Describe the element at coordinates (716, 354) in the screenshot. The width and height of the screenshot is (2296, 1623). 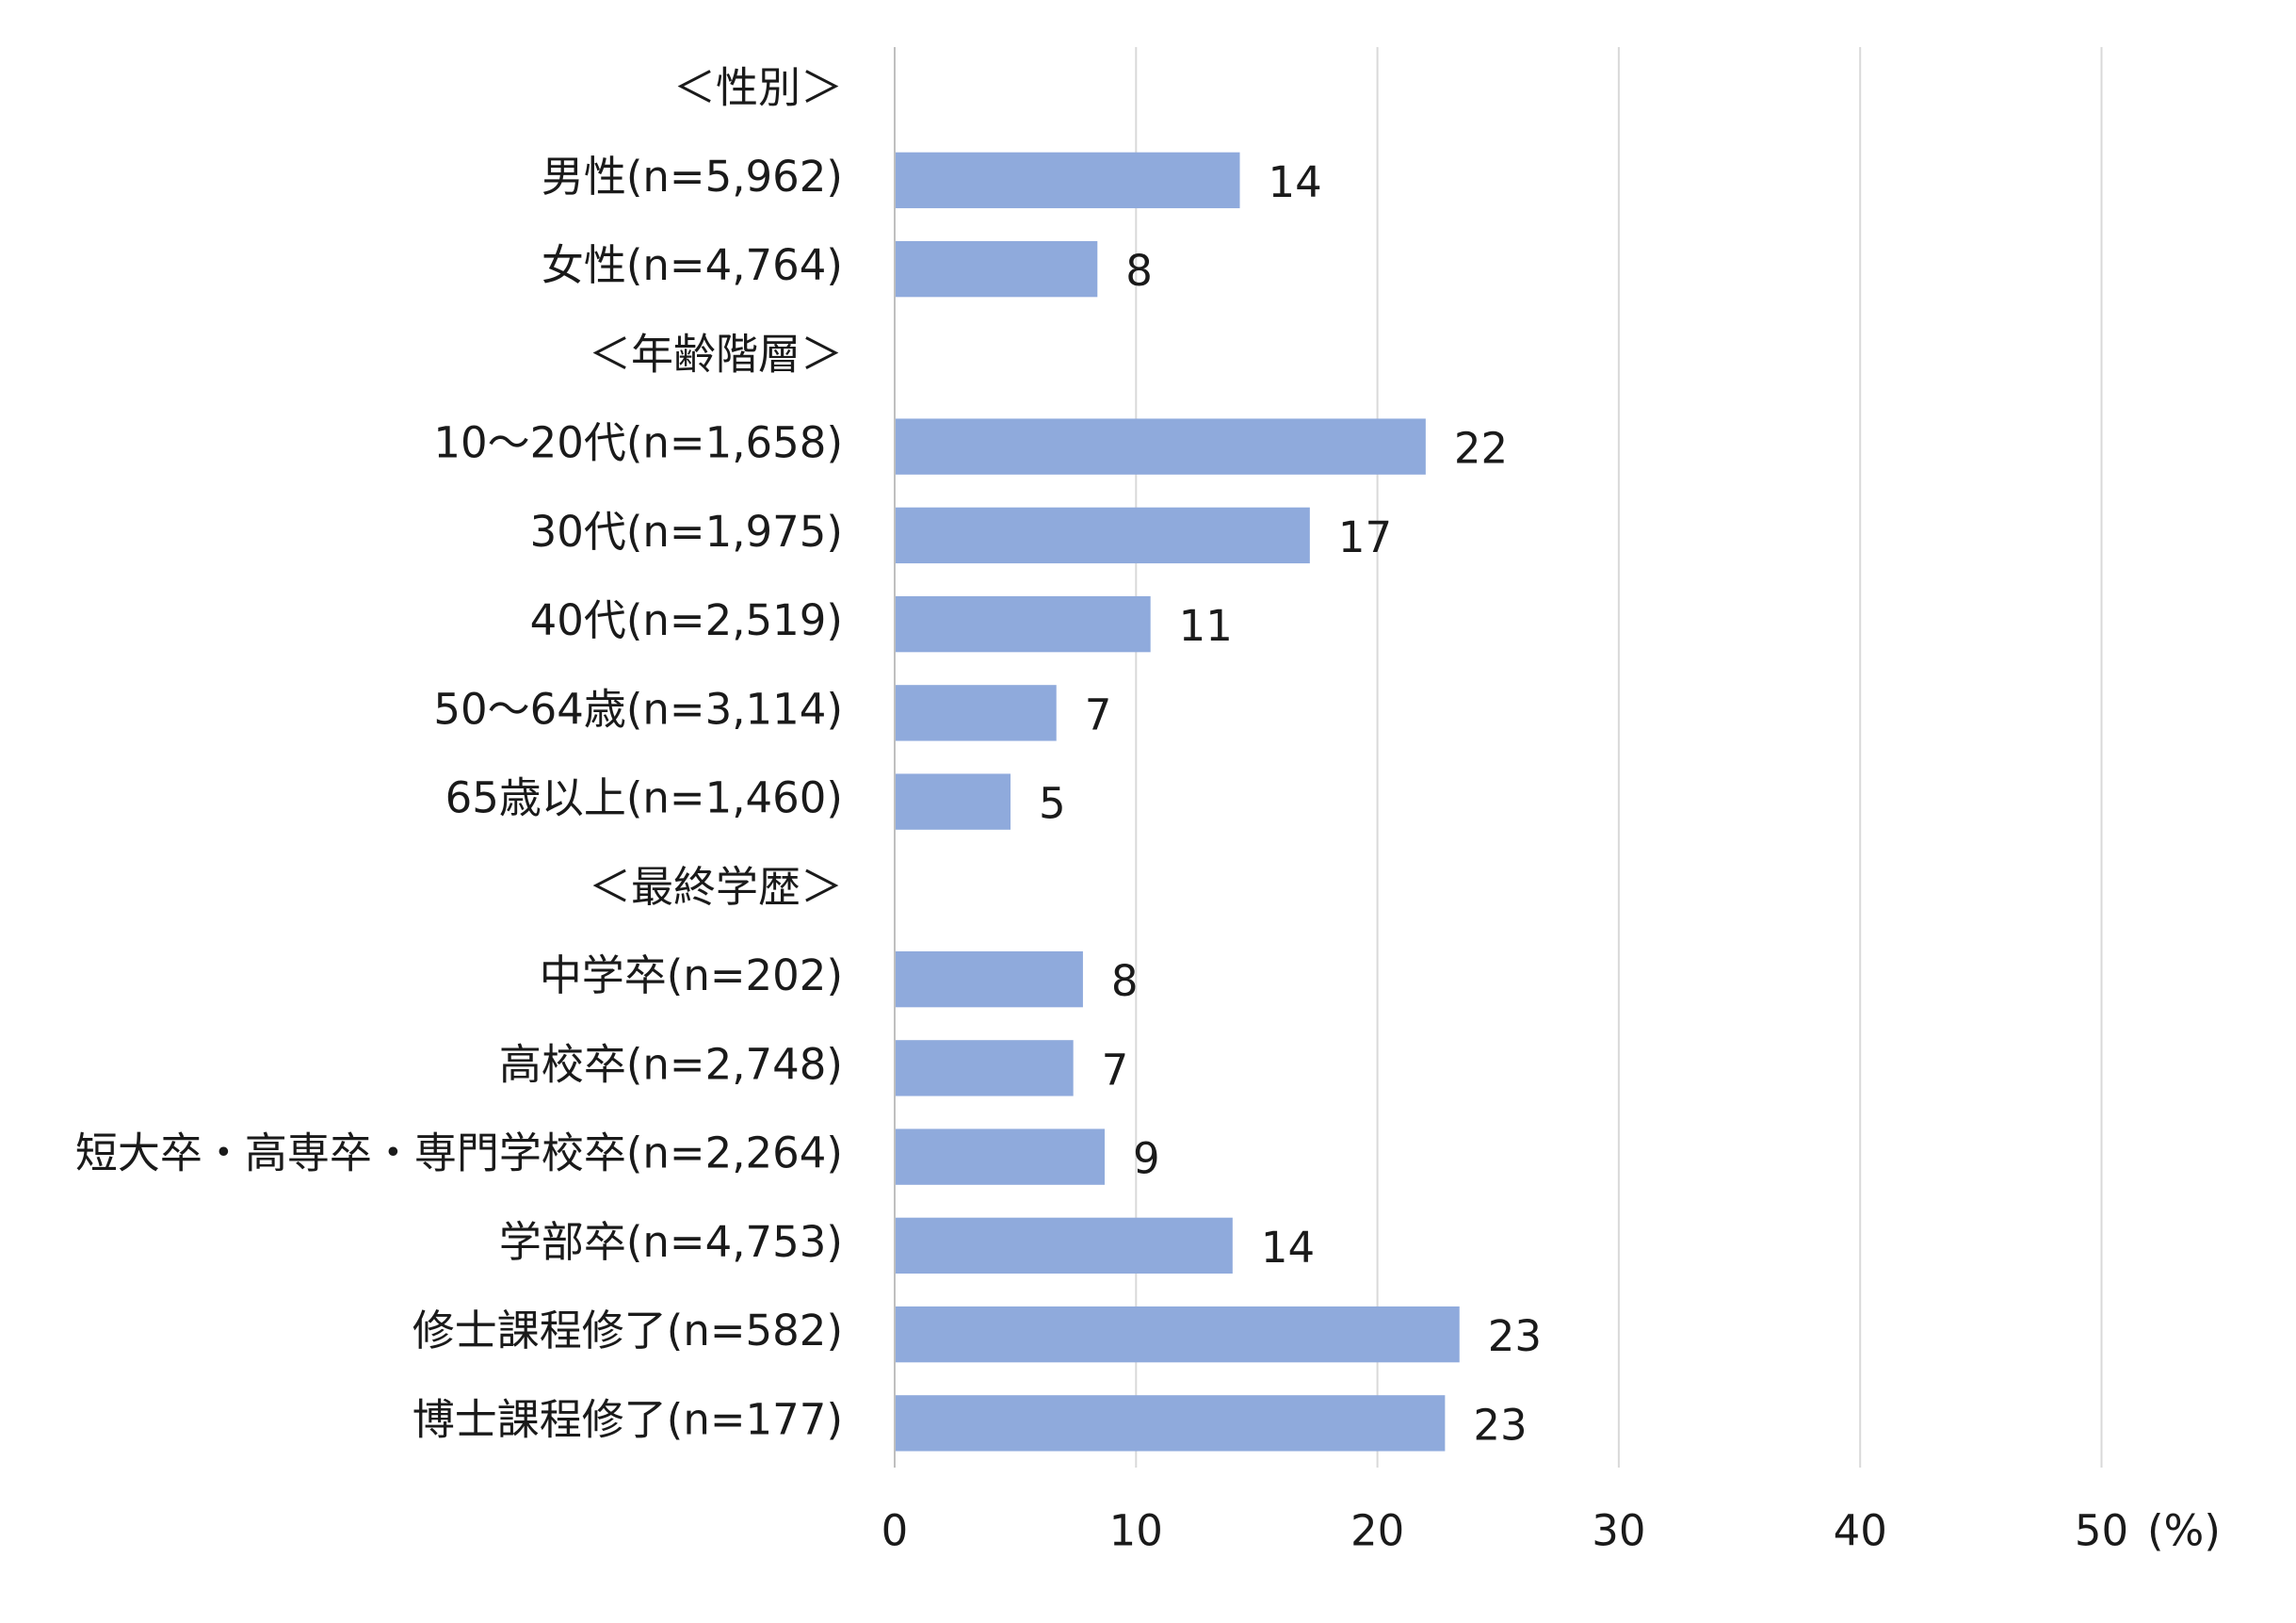
I see `category-label: ＜年齢階層＞` at that location.